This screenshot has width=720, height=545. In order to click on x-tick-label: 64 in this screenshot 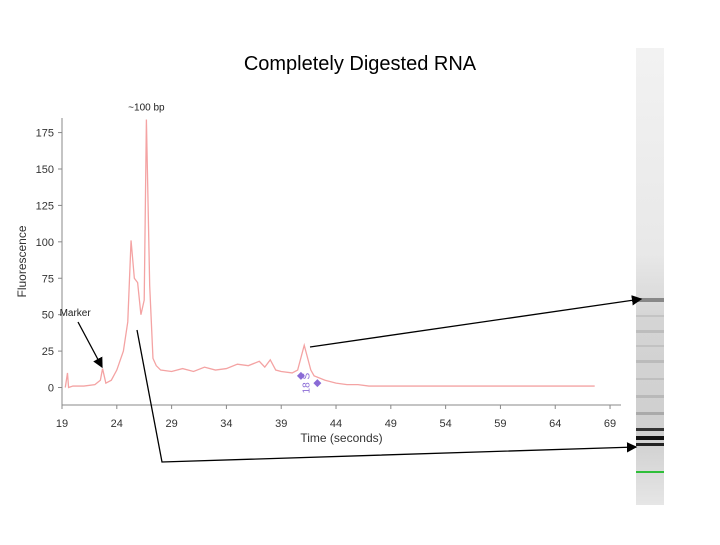, I will do `click(555, 424)`.